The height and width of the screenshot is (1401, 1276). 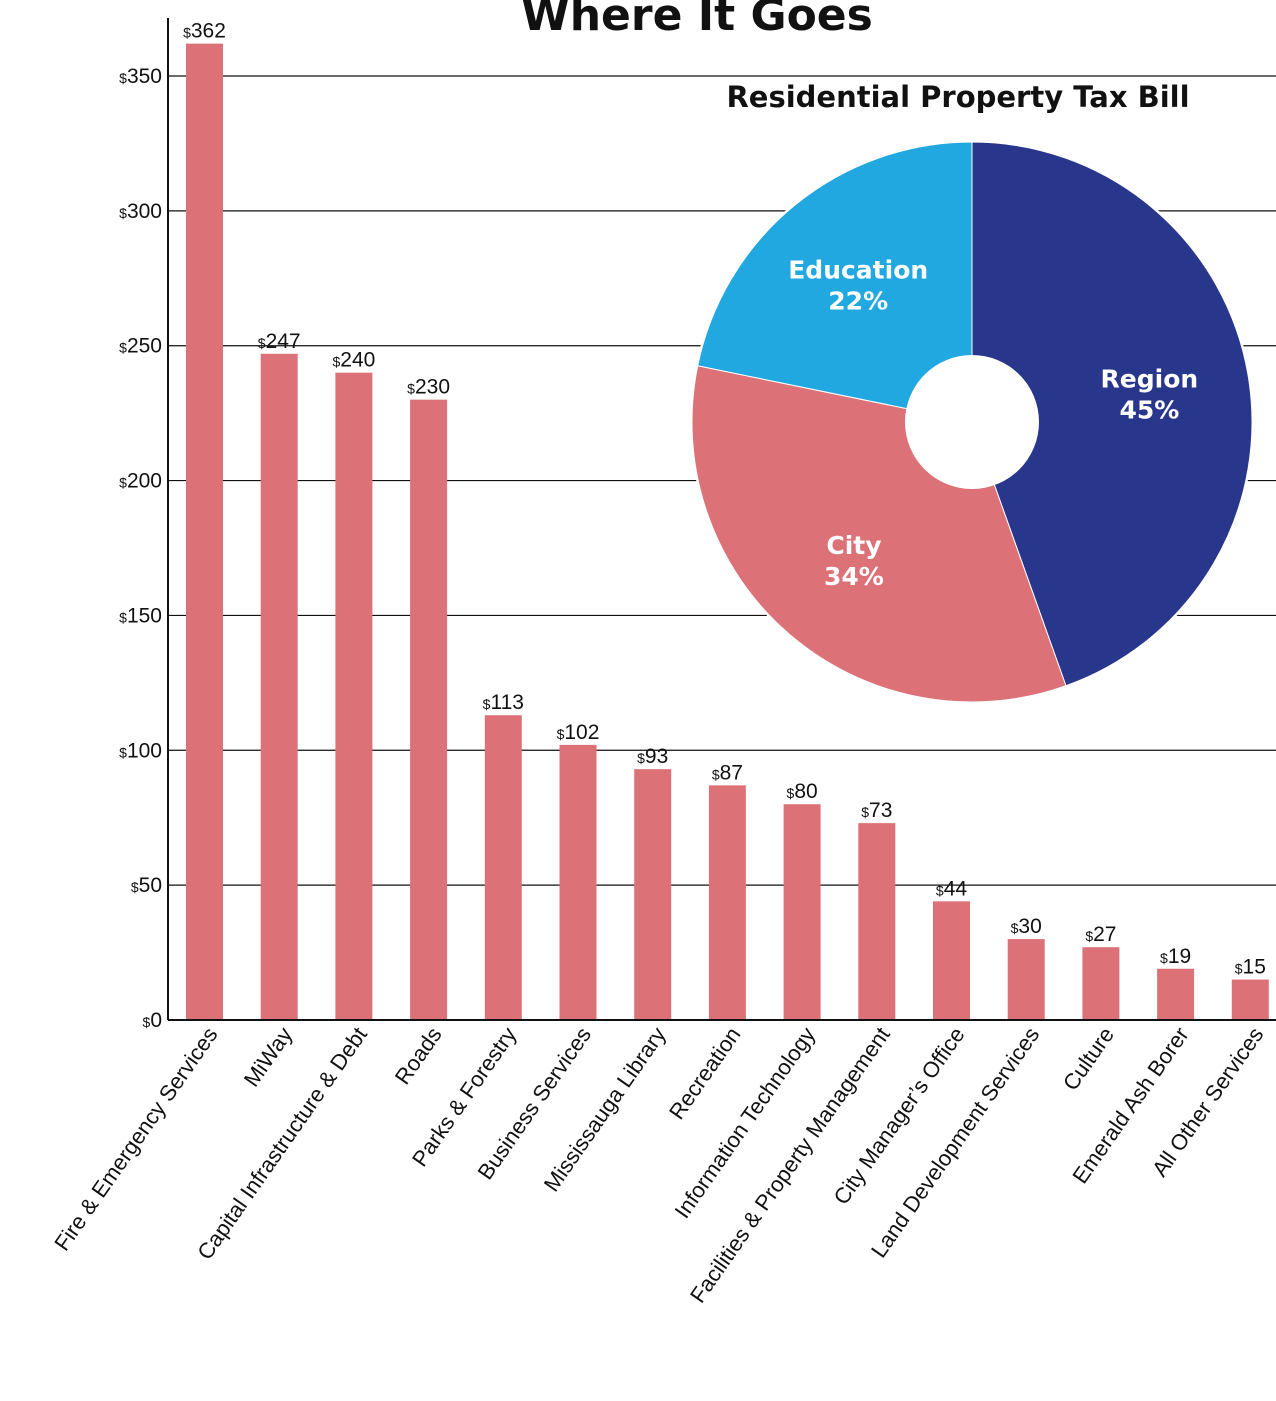 What do you see at coordinates (957, 97) in the screenshot?
I see `pie-title: Residential Property Tax Bill` at bounding box center [957, 97].